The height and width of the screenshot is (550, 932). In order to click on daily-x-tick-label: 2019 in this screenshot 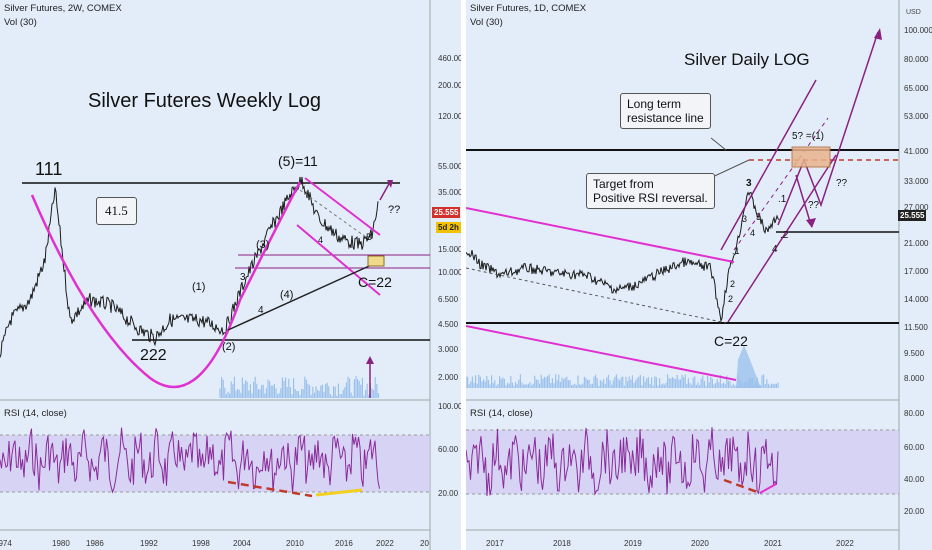, I will do `click(633, 543)`.